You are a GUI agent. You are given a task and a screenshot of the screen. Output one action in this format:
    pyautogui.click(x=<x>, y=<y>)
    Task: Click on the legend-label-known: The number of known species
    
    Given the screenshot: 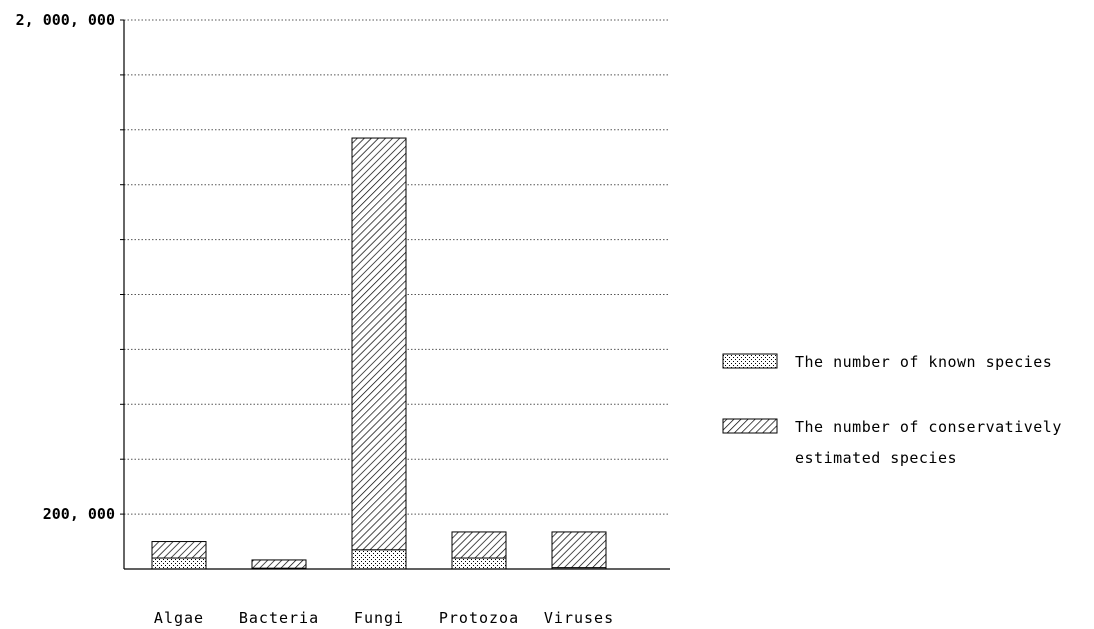 What is the action you would take?
    pyautogui.click(x=923, y=362)
    